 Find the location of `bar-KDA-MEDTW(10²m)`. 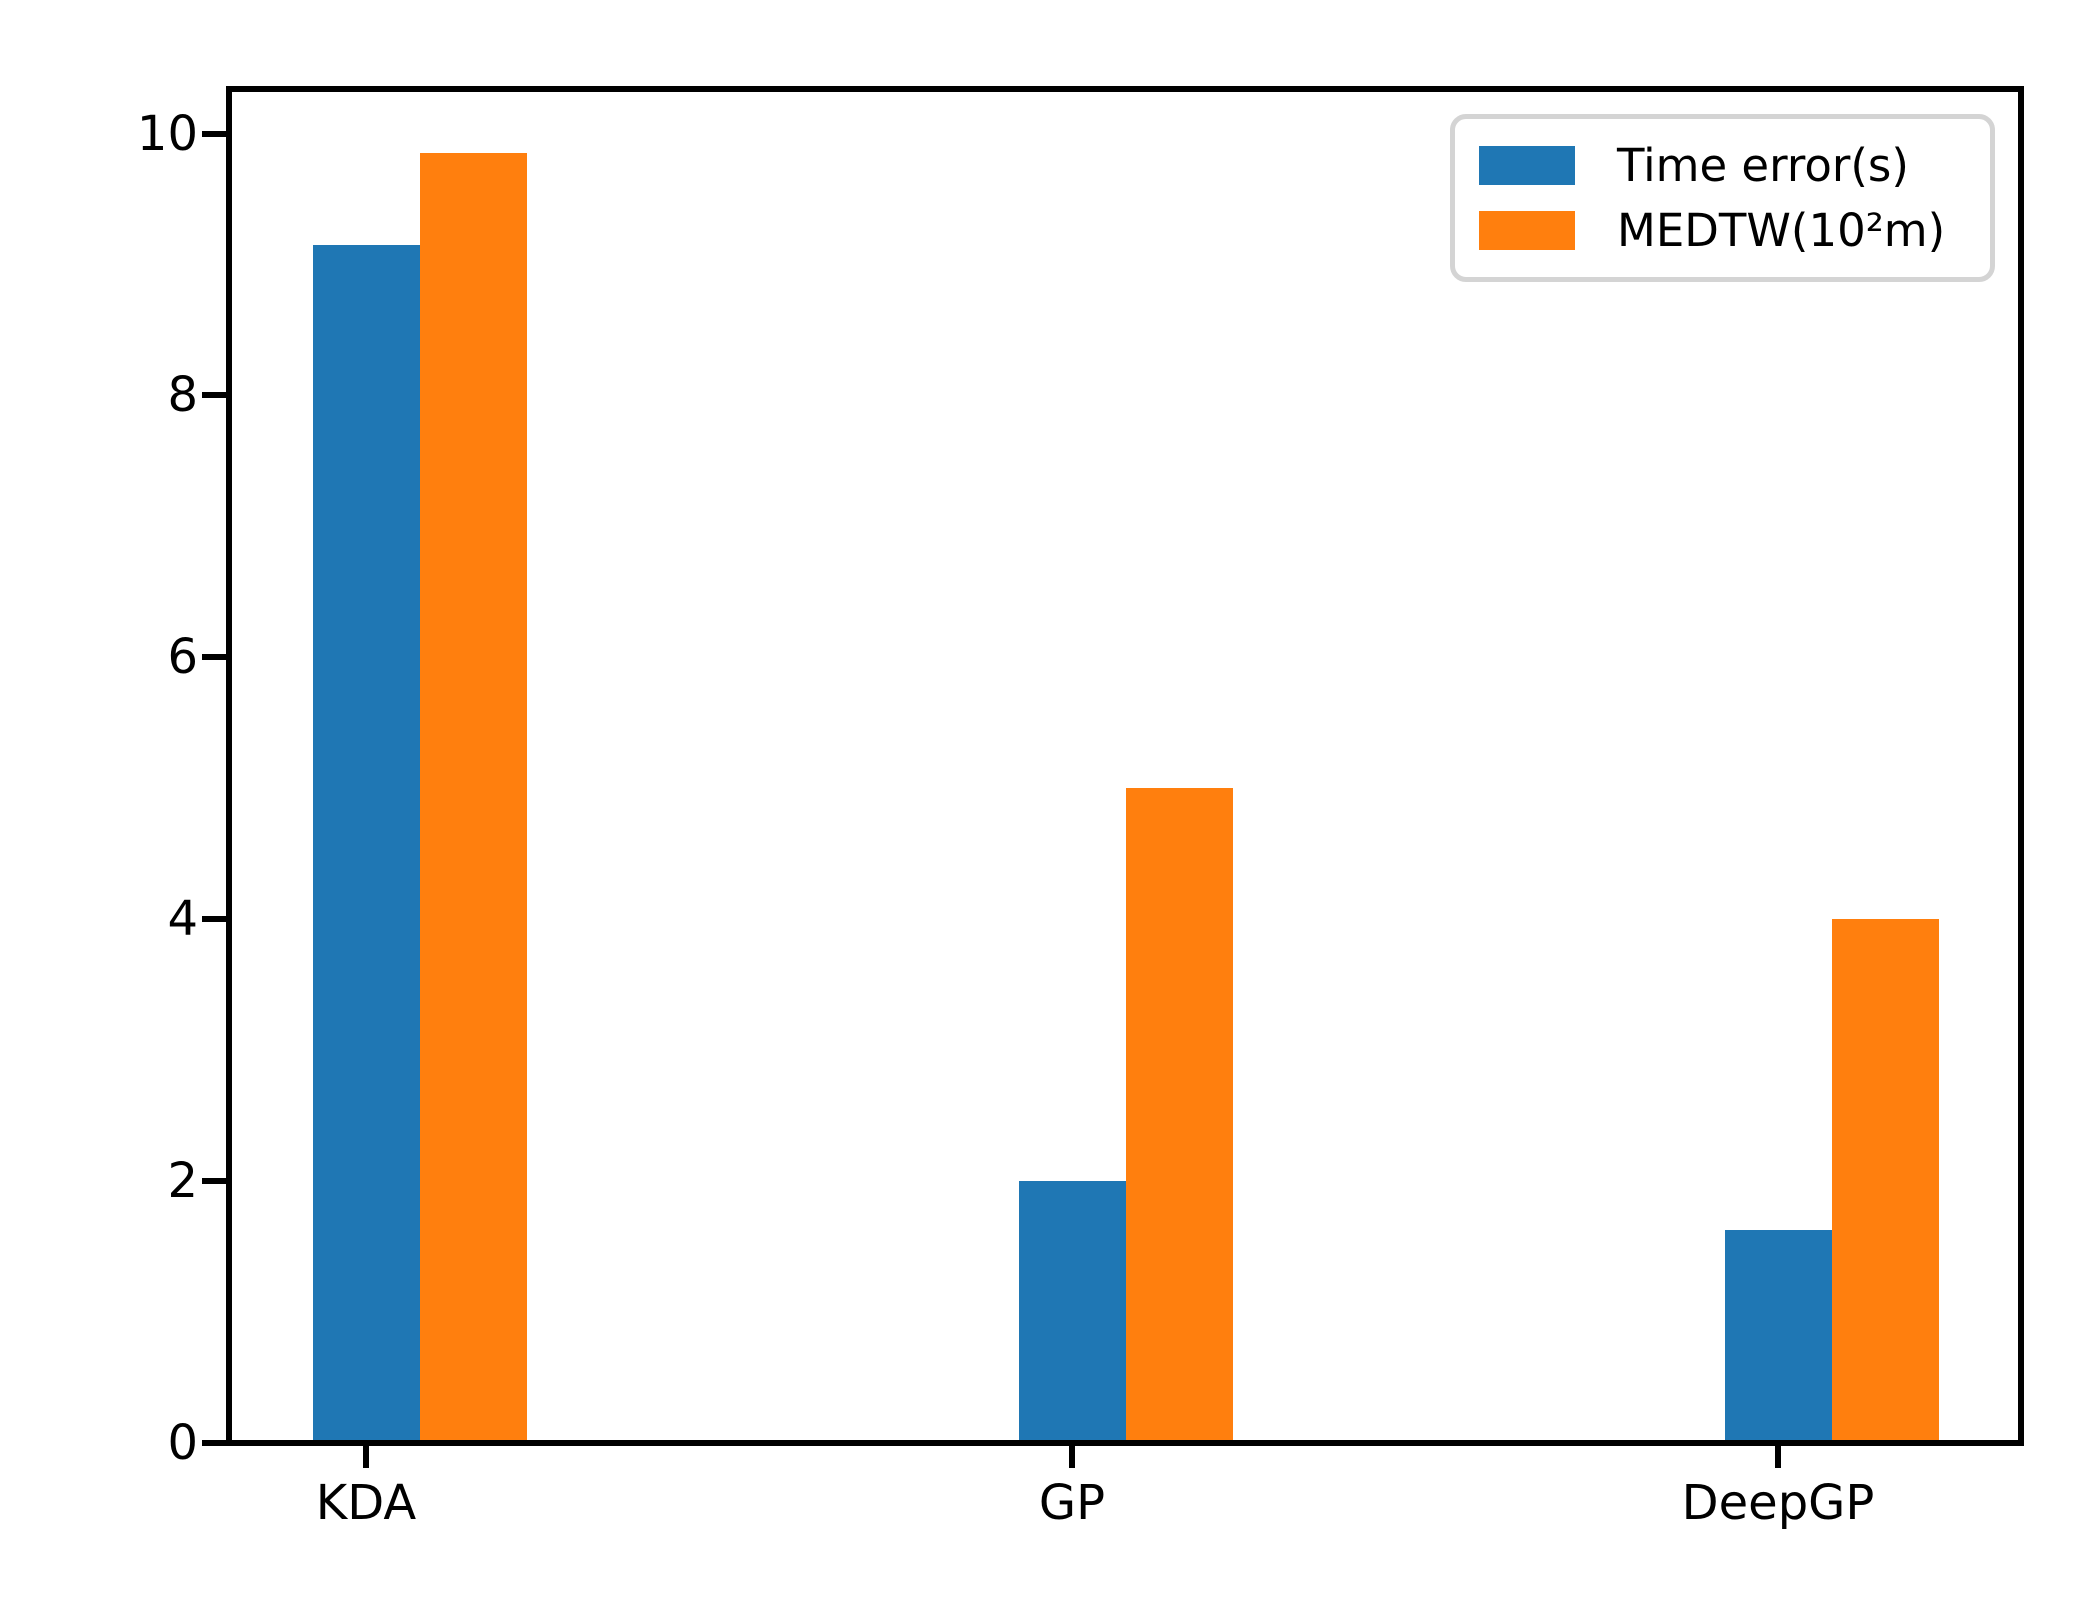

bar-KDA-MEDTW(10²m) is located at coordinates (473, 796).